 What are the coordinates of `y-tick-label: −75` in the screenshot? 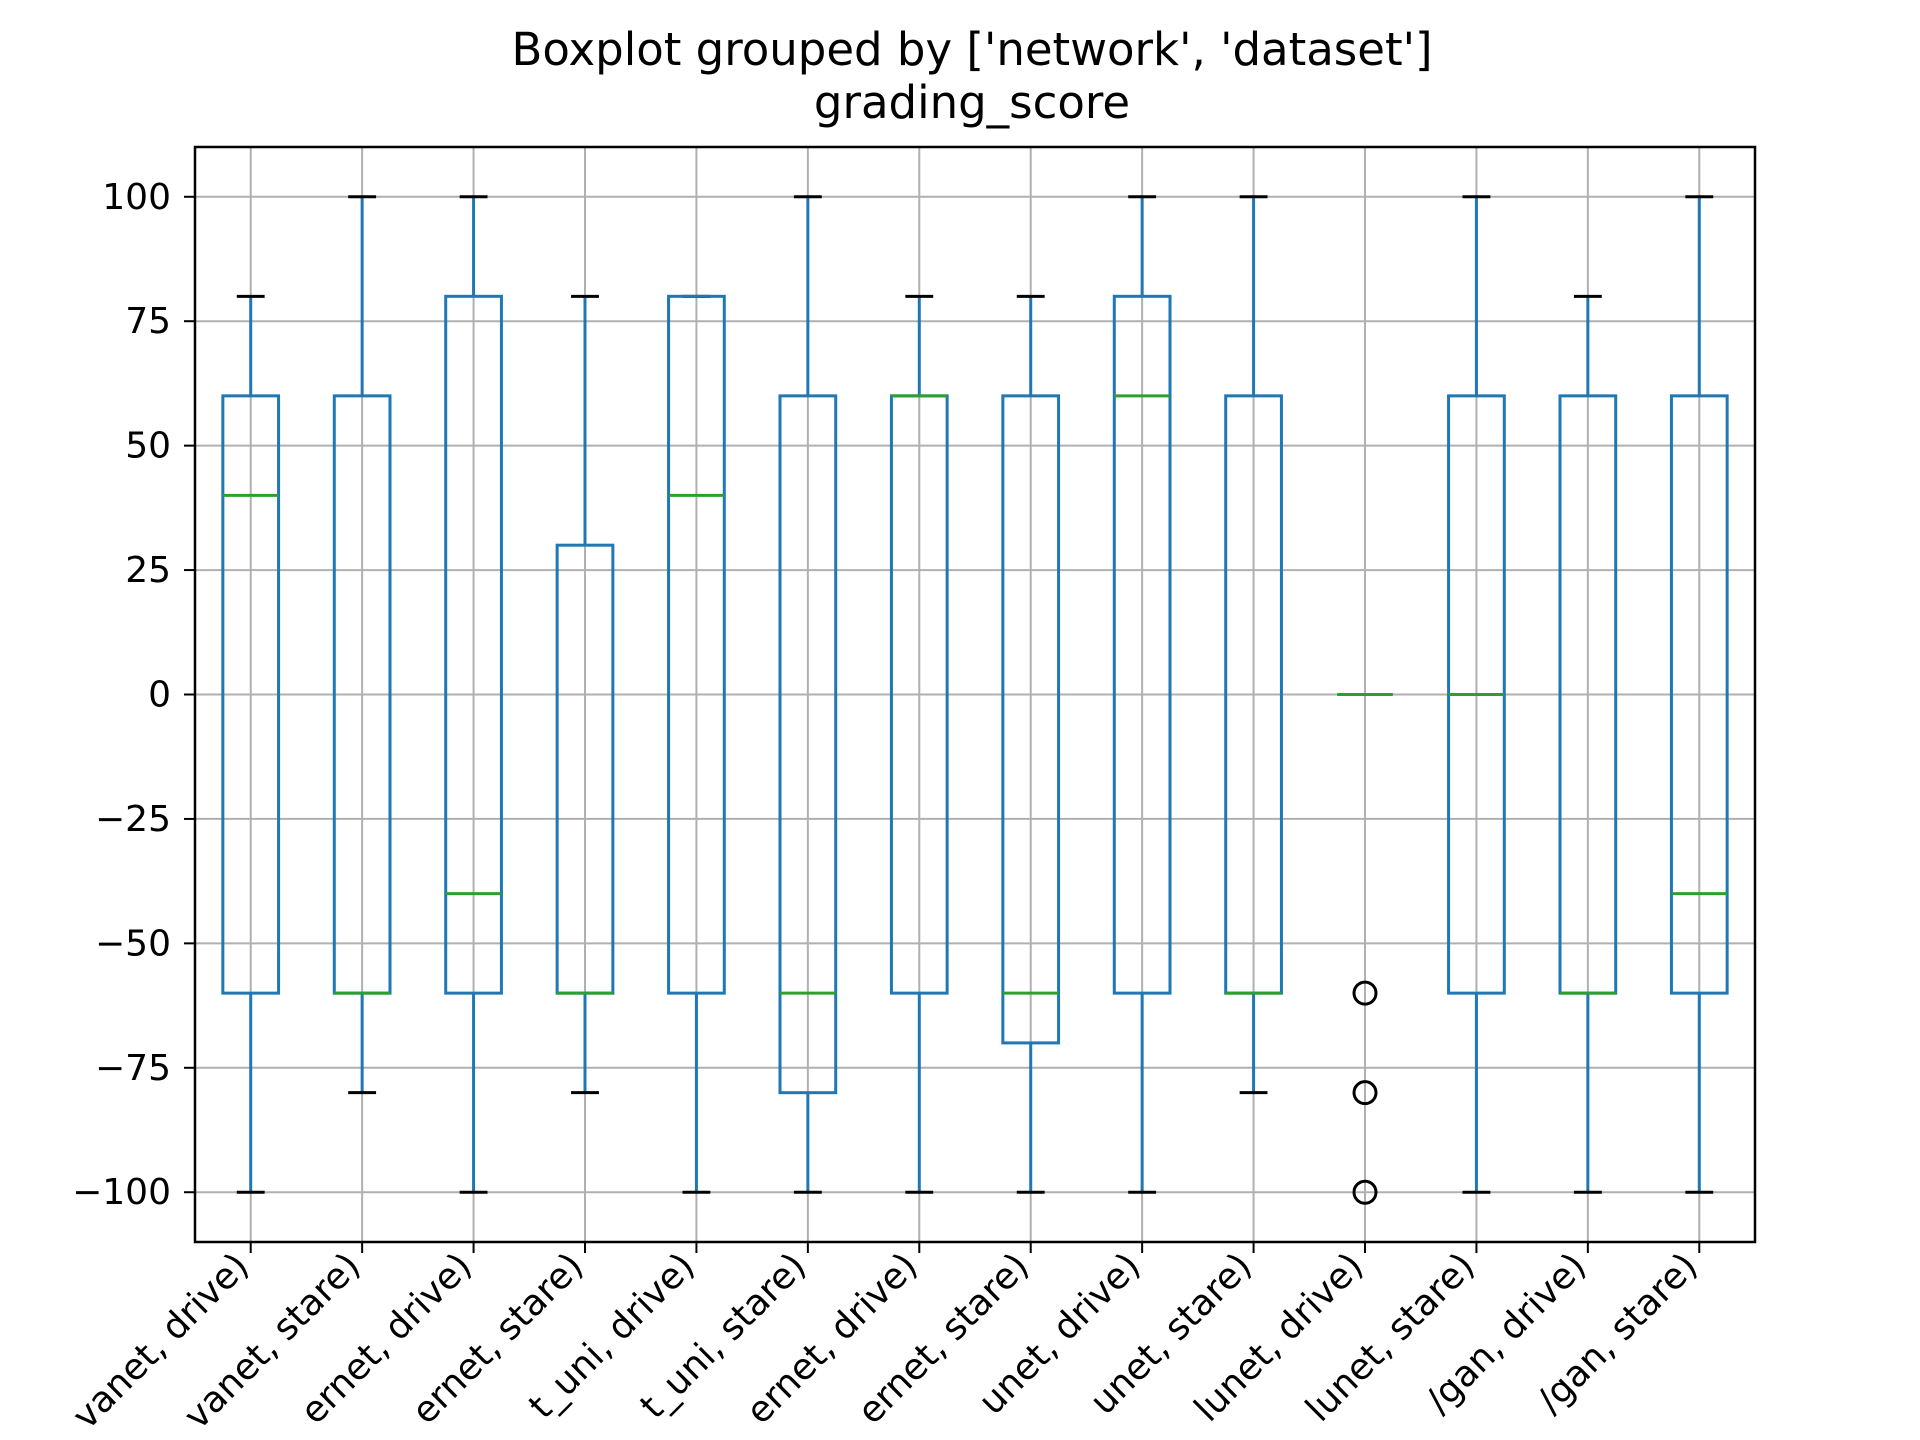 It's located at (133, 1068).